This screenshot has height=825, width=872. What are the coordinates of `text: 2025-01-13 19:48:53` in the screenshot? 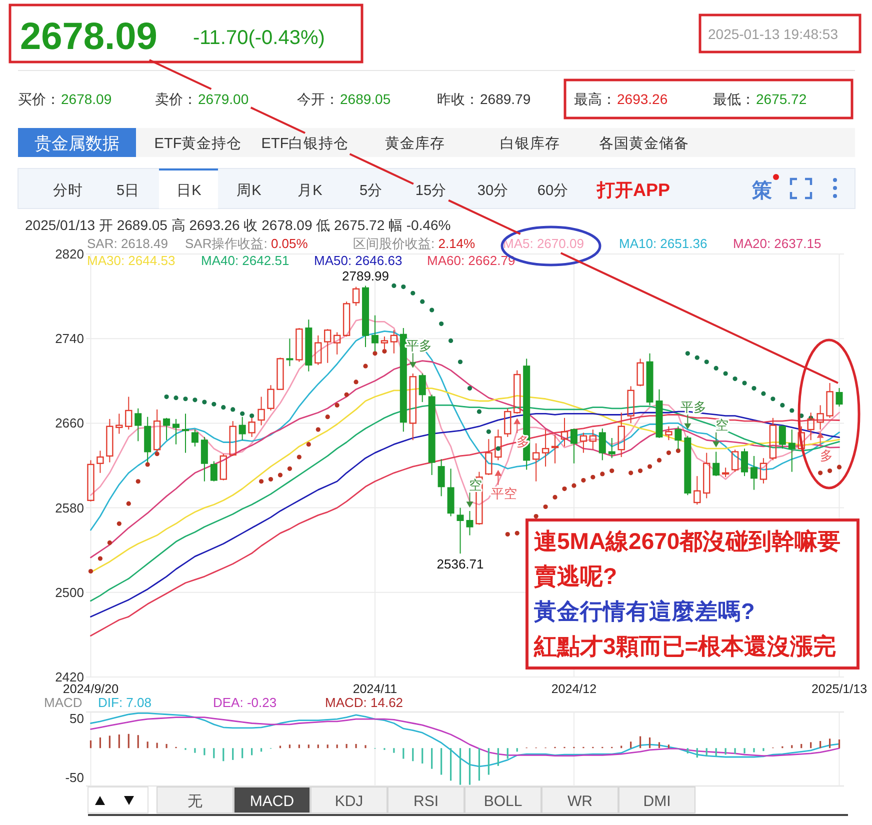 It's located at (773, 34).